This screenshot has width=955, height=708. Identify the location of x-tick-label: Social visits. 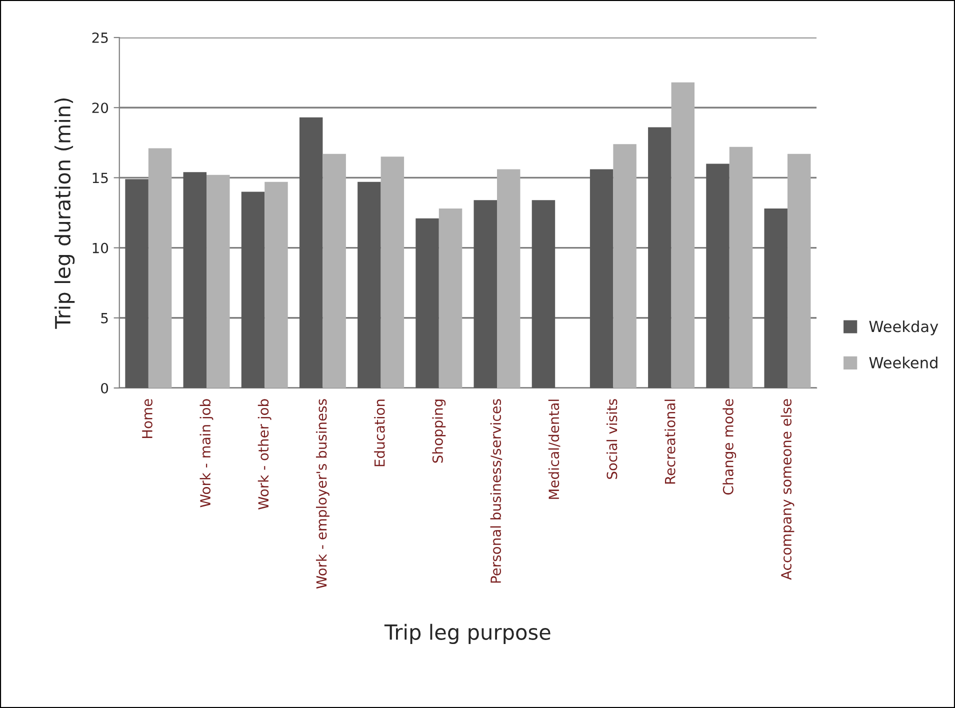
(612, 439).